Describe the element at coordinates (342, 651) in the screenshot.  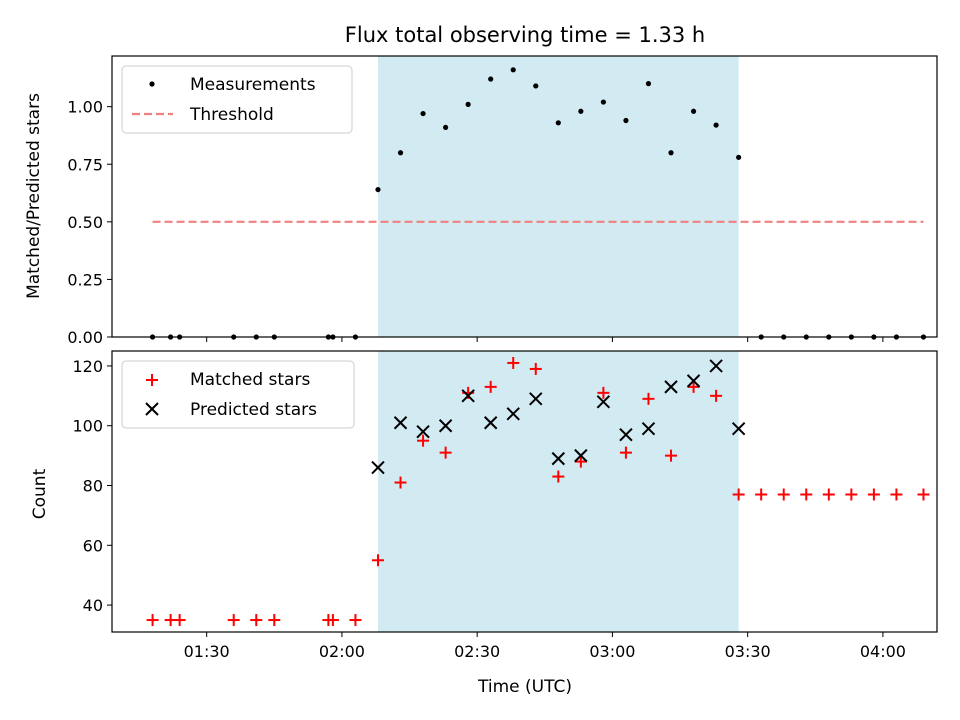
I see `x-tick-label: 02:00` at that location.